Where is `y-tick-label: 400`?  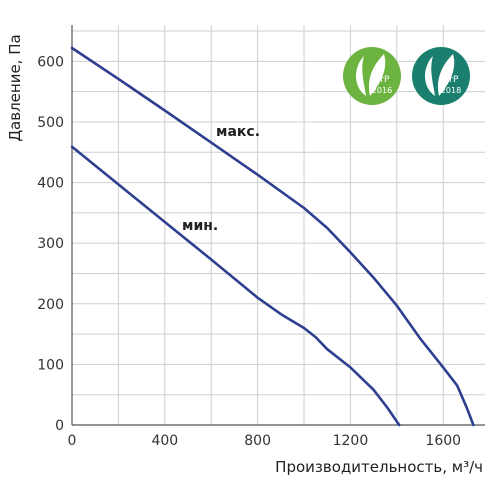 y-tick-label: 400 is located at coordinates (50, 184).